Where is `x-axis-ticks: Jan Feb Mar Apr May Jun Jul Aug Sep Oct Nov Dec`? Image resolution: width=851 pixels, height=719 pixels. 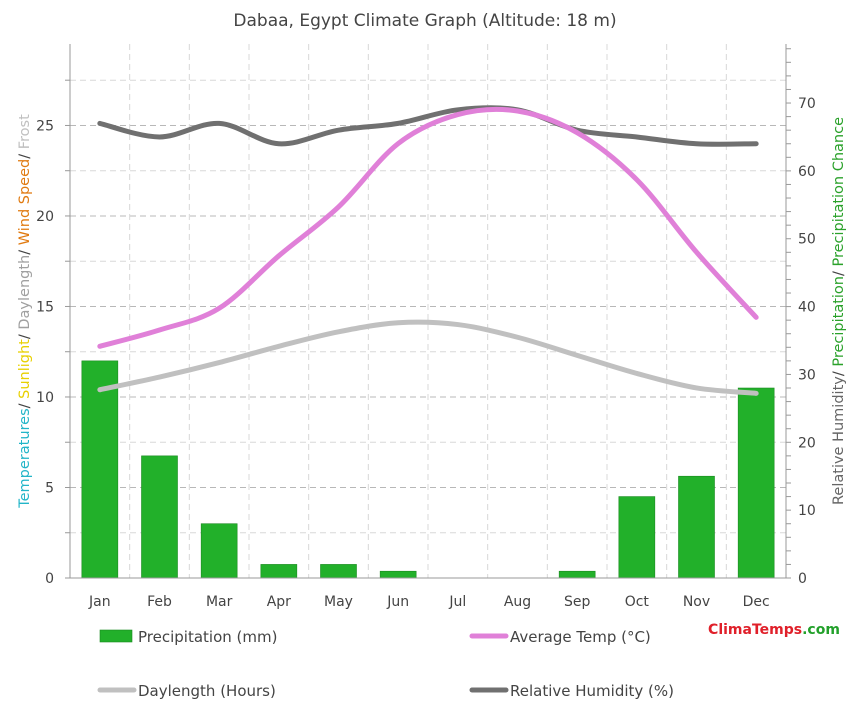 x-axis-ticks: Jan Feb Mar Apr May Jun Jul Aug Sep Oct Nov Dec is located at coordinates (429, 602).